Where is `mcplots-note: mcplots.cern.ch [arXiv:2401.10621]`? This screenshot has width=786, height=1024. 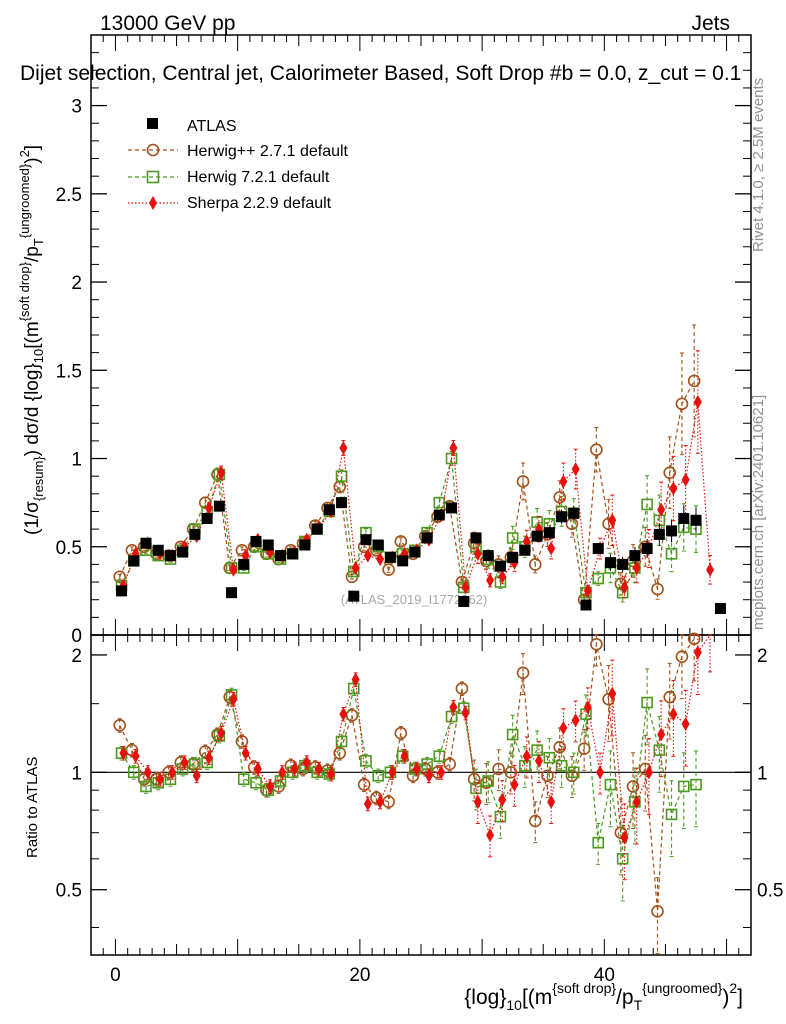 mcplots-note: mcplots.cern.ch [arXiv:2401.10621] is located at coordinates (758, 512).